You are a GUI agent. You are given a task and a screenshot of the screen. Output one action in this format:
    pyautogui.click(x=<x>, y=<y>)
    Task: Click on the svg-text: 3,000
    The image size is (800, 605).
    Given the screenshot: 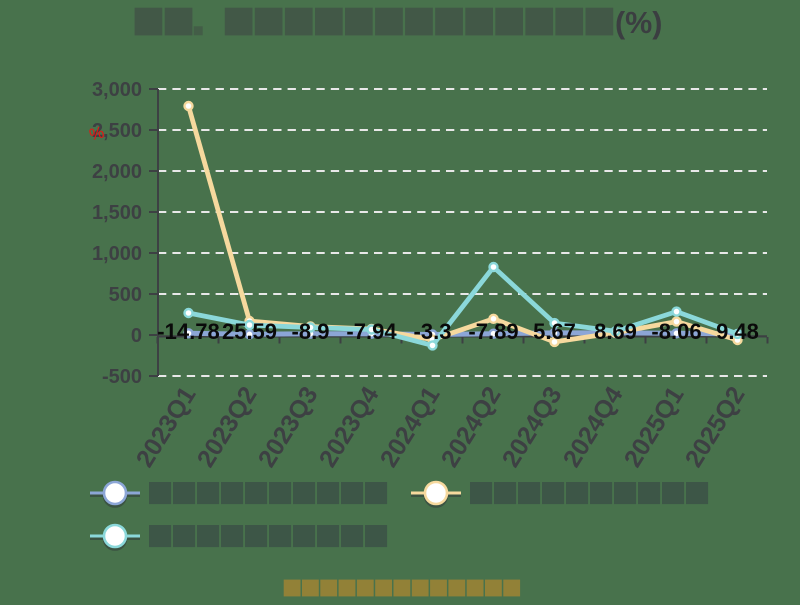 What is the action you would take?
    pyautogui.click(x=117, y=90)
    